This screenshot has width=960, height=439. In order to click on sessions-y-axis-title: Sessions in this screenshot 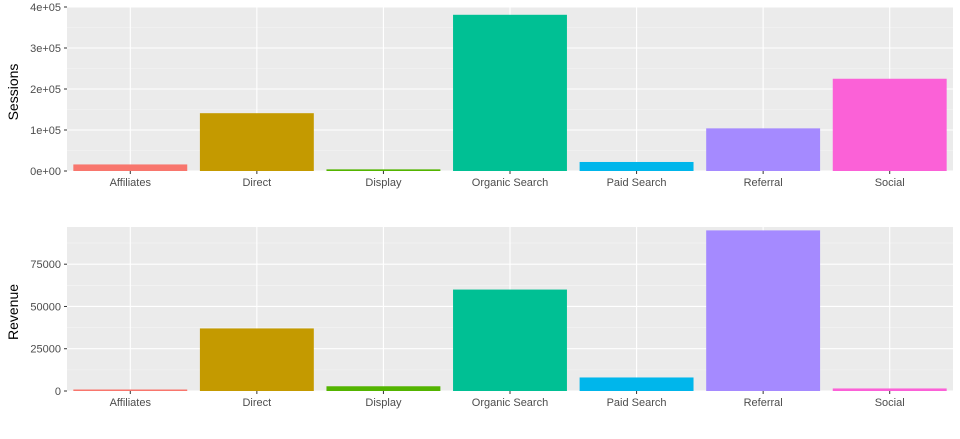, I will do `click(13, 92)`.